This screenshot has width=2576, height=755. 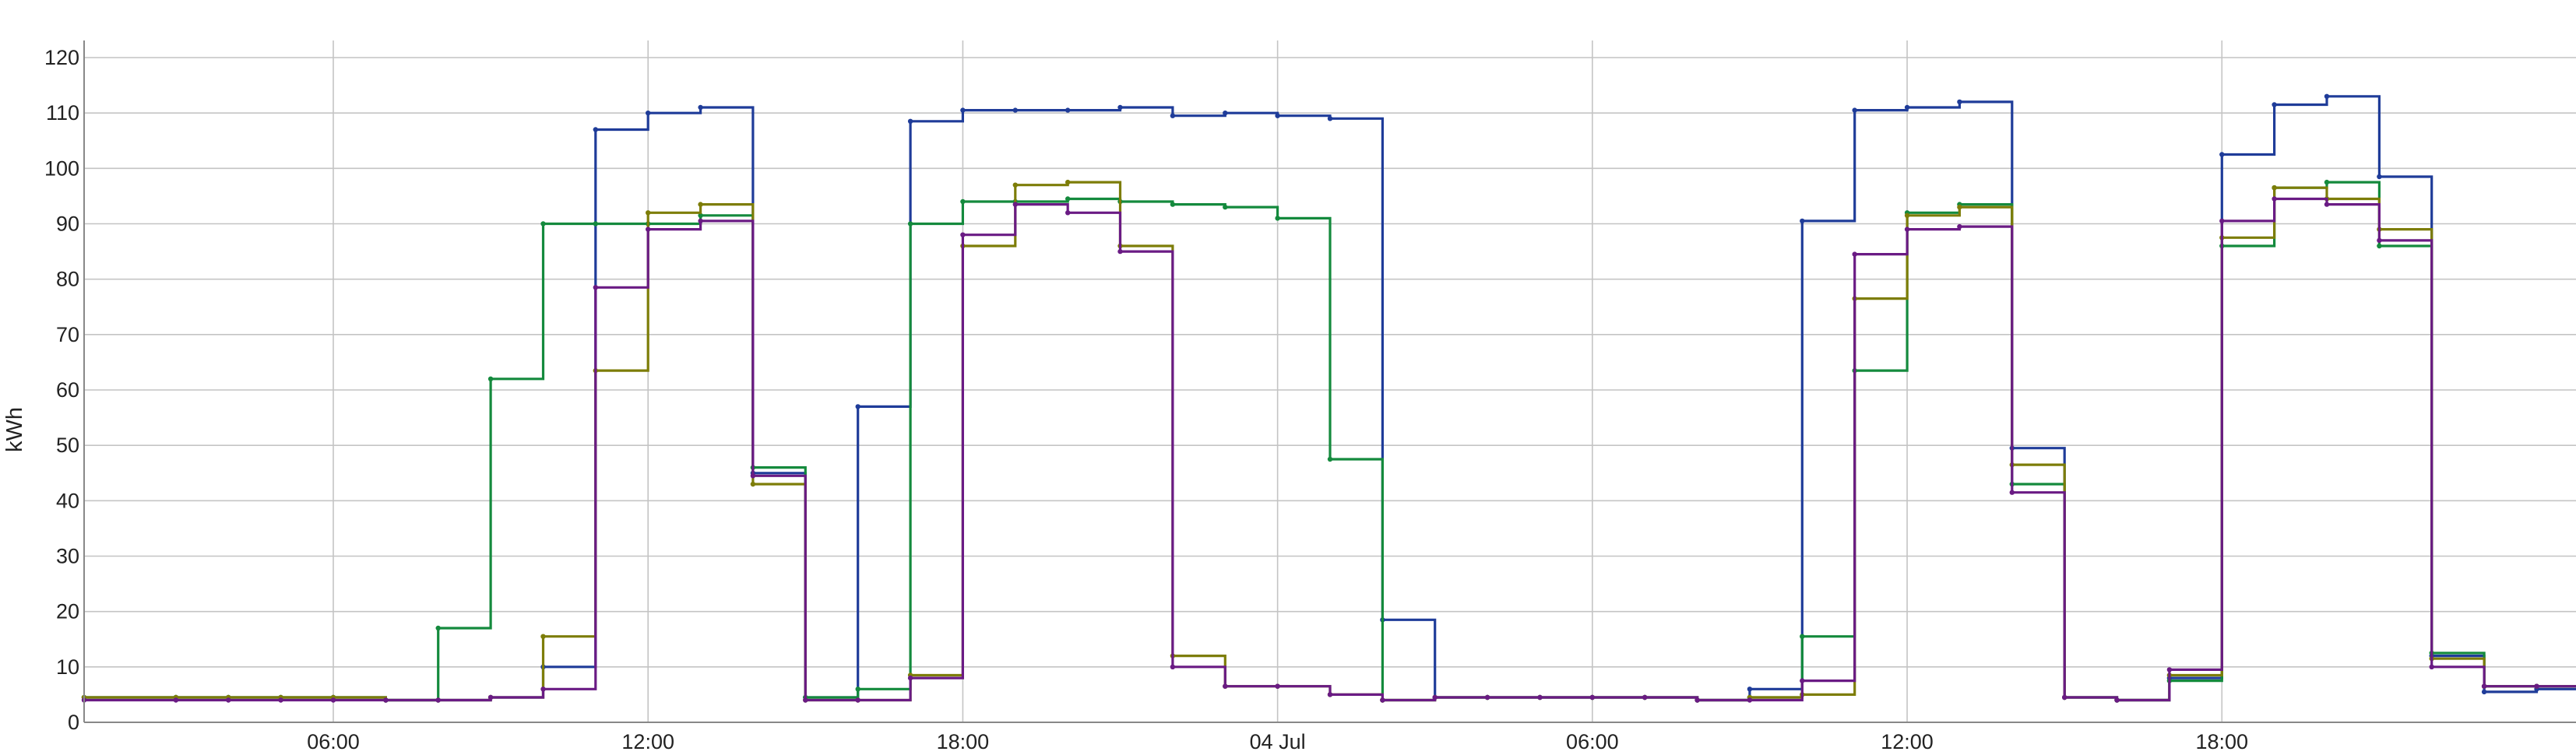 What do you see at coordinates (67, 279) in the screenshot?
I see `y-tick-label: 80` at bounding box center [67, 279].